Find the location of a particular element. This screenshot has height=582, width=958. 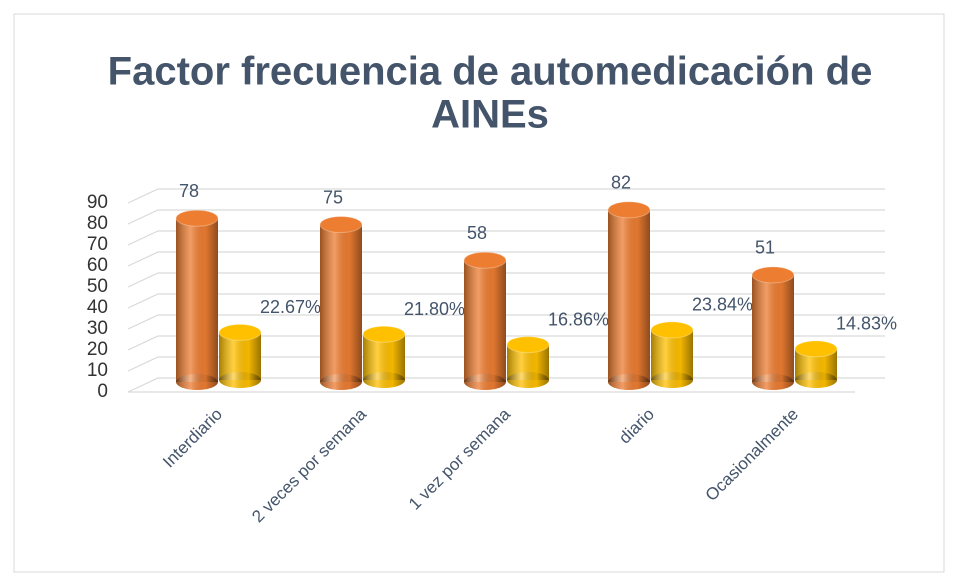

y-tick-label: 0 is located at coordinates (102, 391).